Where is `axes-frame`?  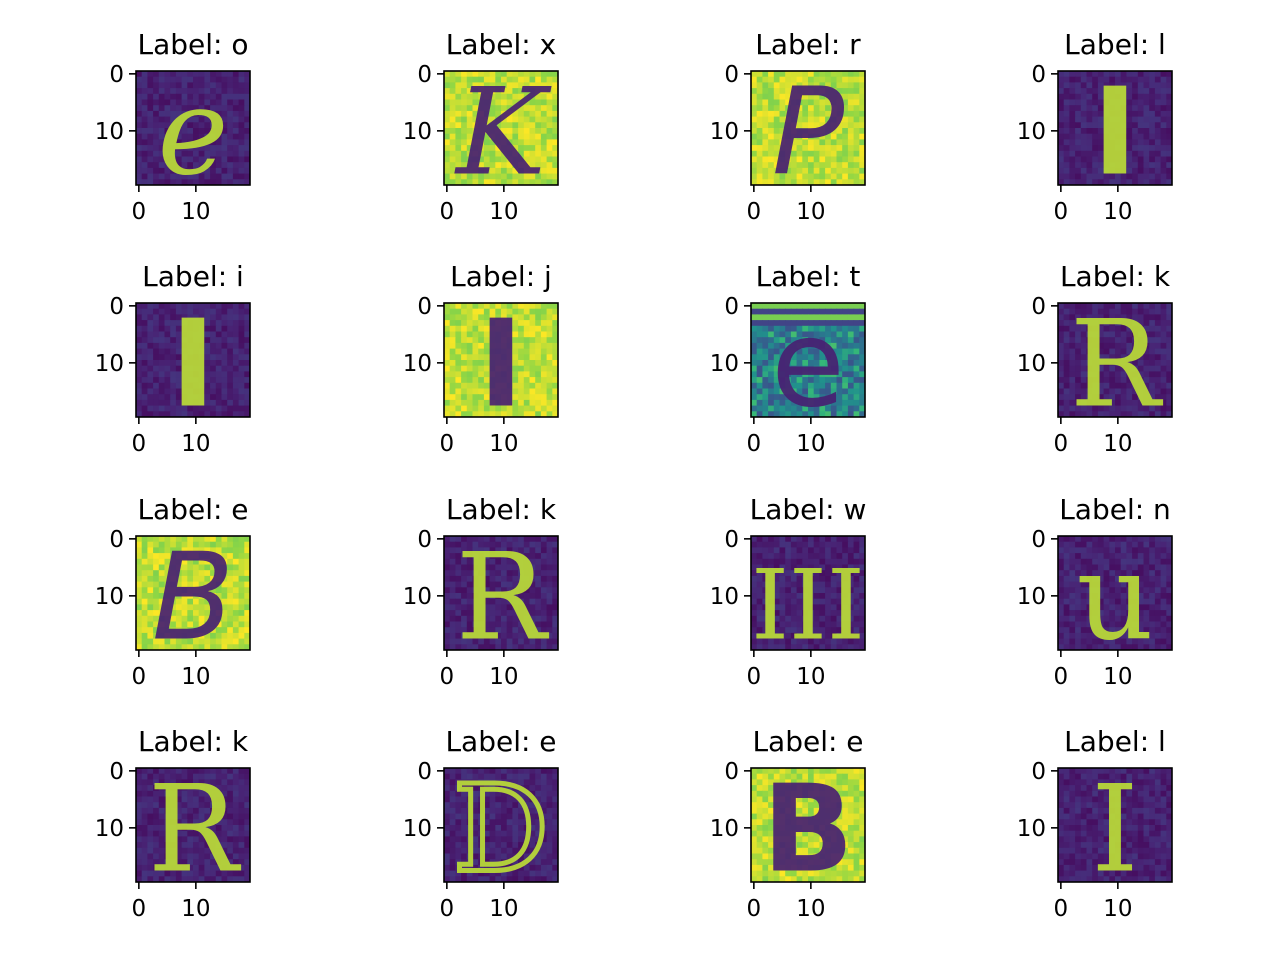 axes-frame is located at coordinates (193, 593).